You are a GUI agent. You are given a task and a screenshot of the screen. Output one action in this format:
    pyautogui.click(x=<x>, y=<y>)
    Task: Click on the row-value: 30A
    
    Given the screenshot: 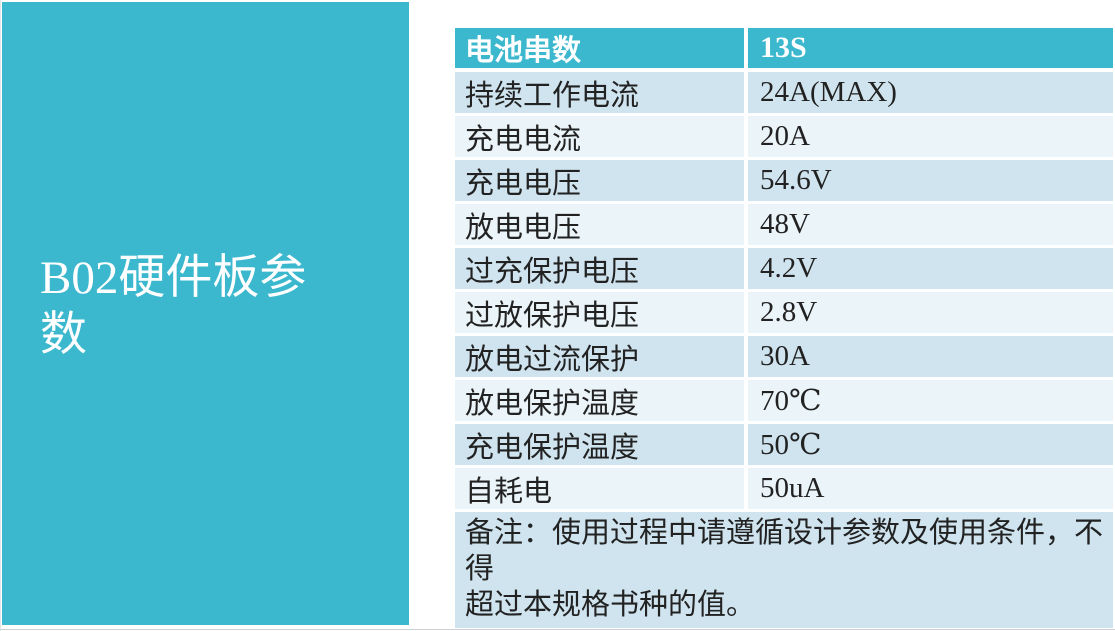 What is the action you would take?
    pyautogui.click(x=785, y=356)
    